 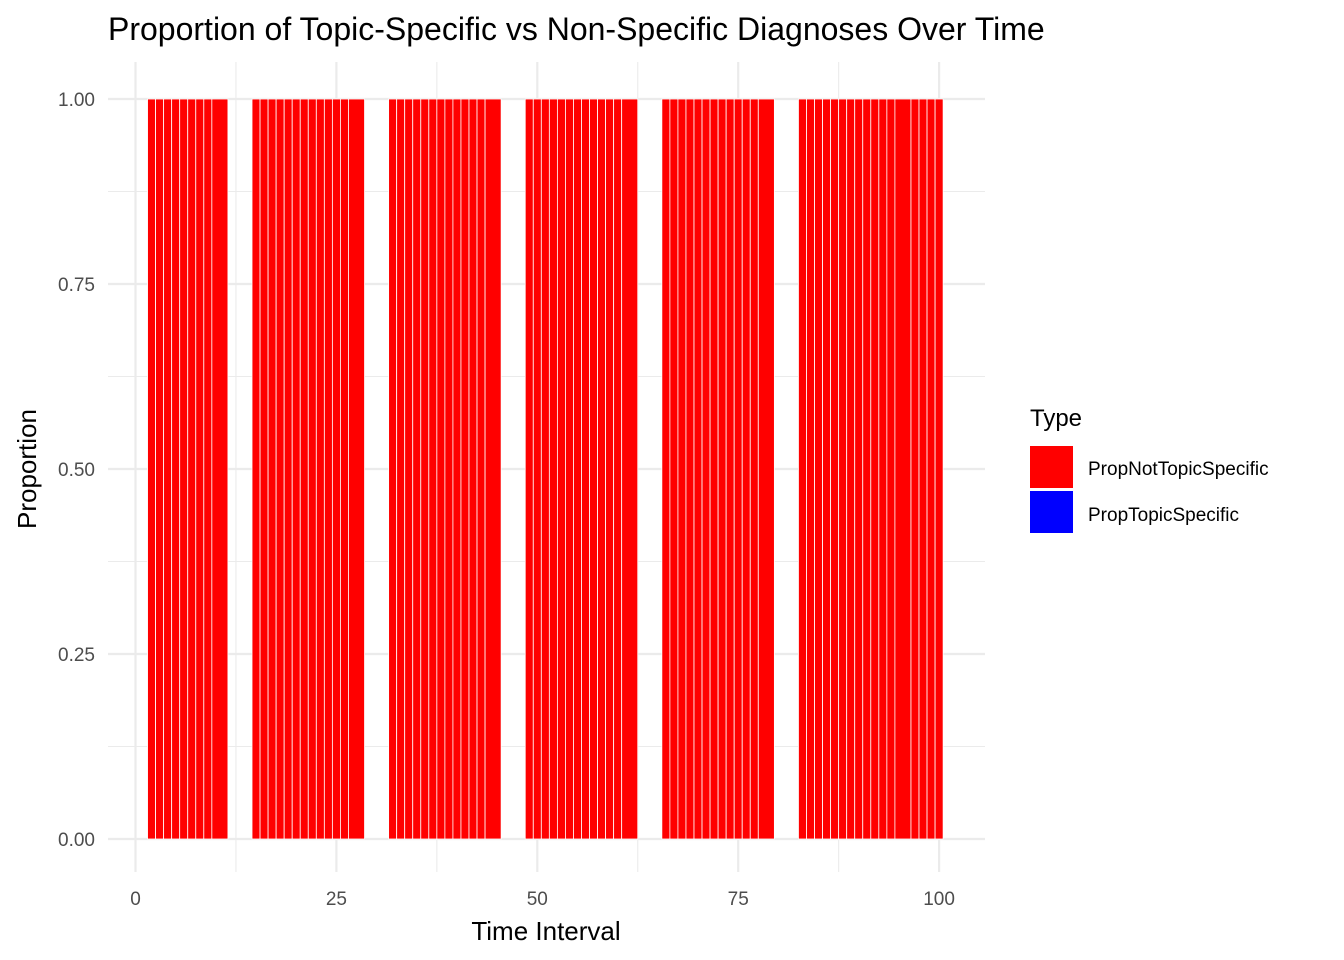 I want to click on y-tick-label: 0.25, so click(x=76, y=655).